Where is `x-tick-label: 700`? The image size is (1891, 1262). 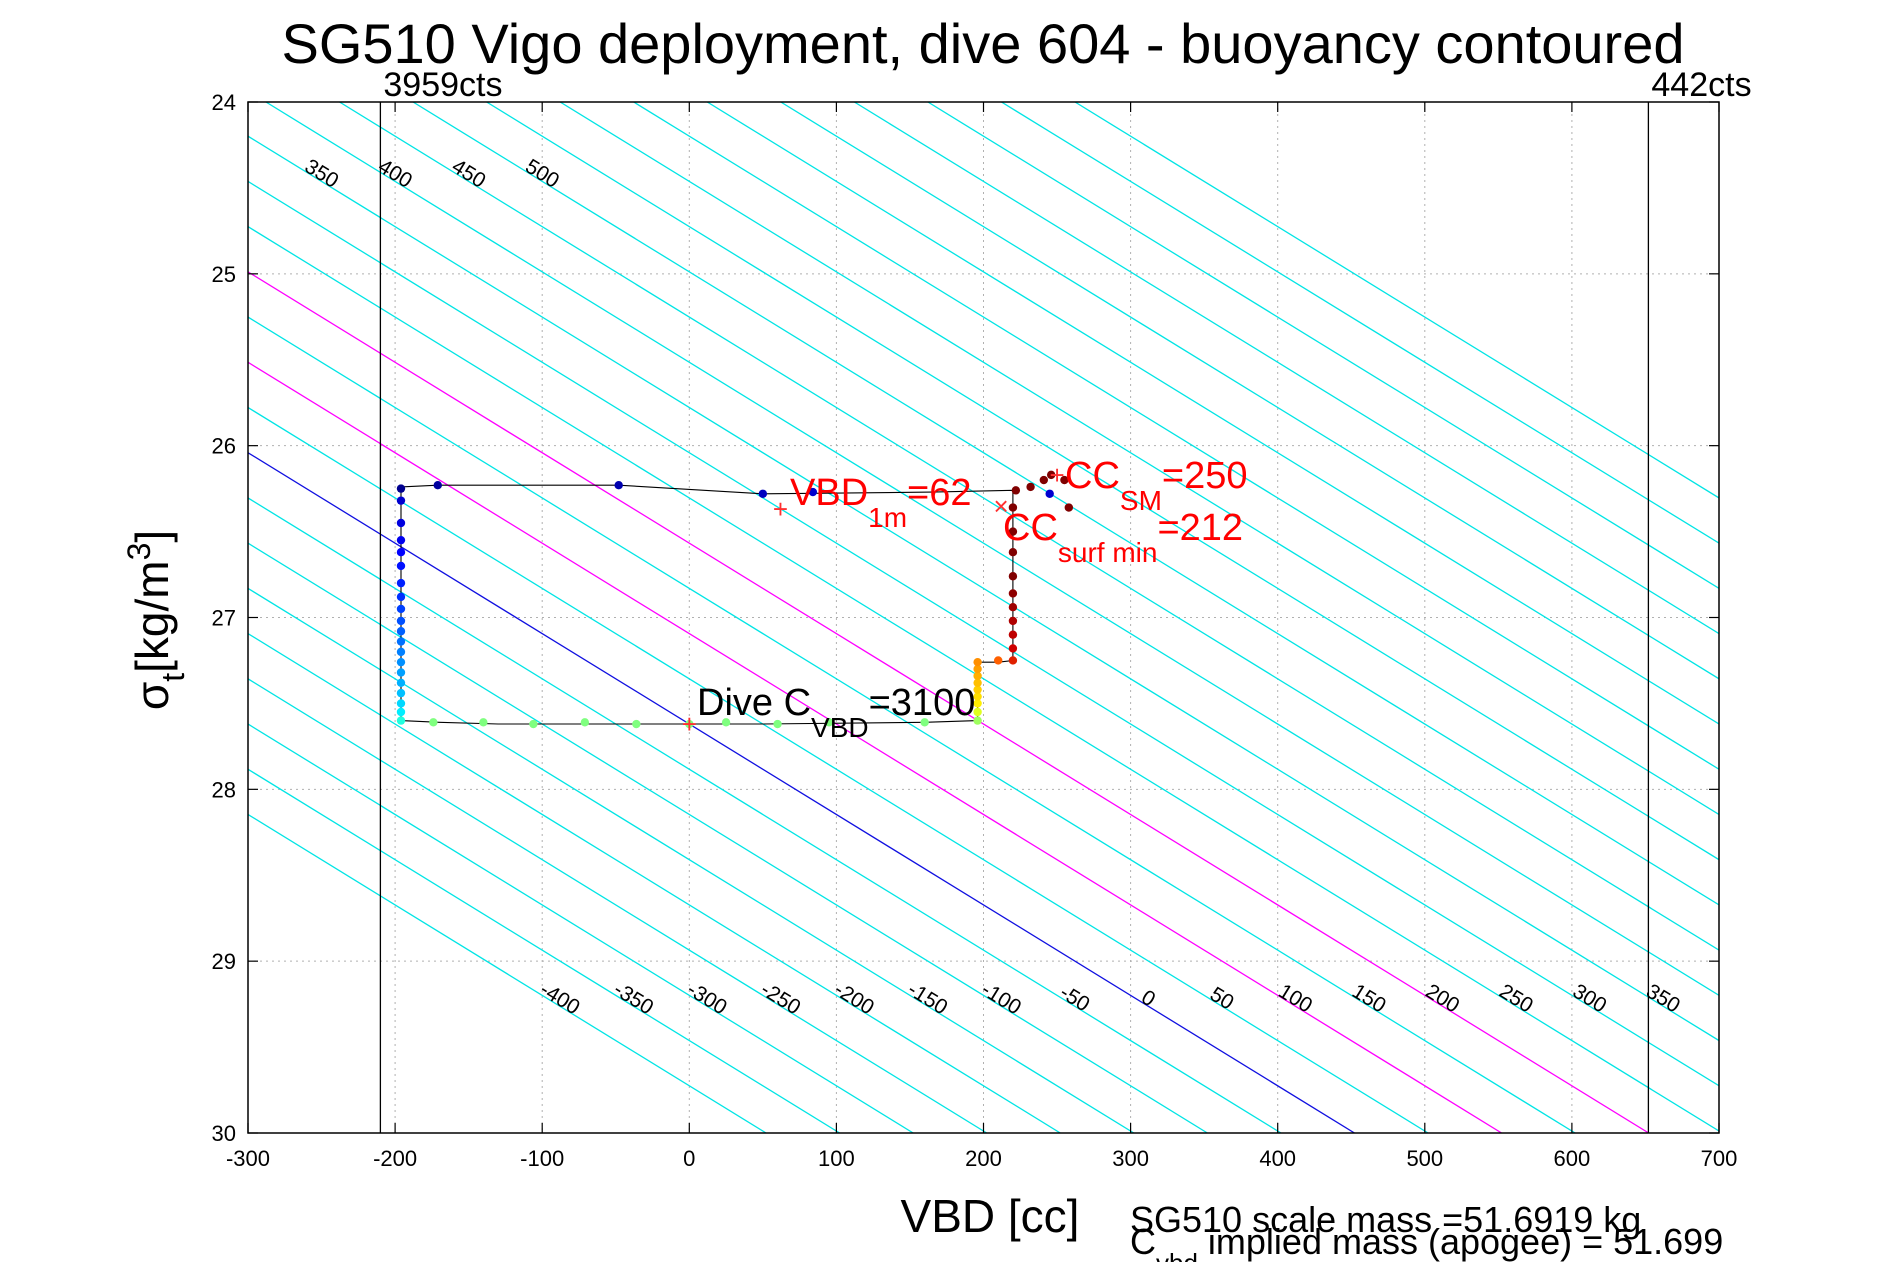
x-tick-label: 700 is located at coordinates (1719, 1158).